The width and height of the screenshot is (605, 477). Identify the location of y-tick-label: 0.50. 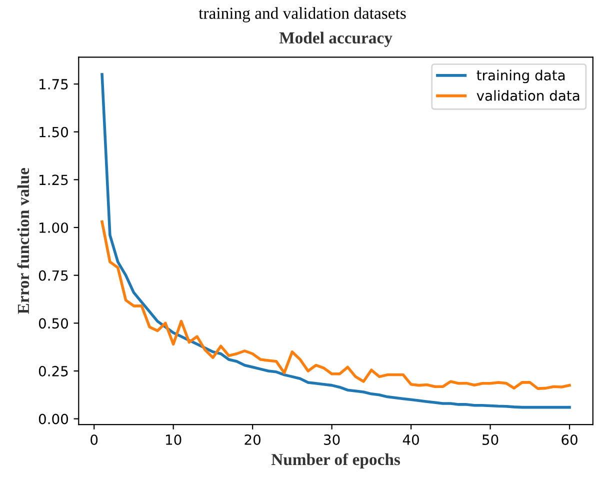
(53, 323).